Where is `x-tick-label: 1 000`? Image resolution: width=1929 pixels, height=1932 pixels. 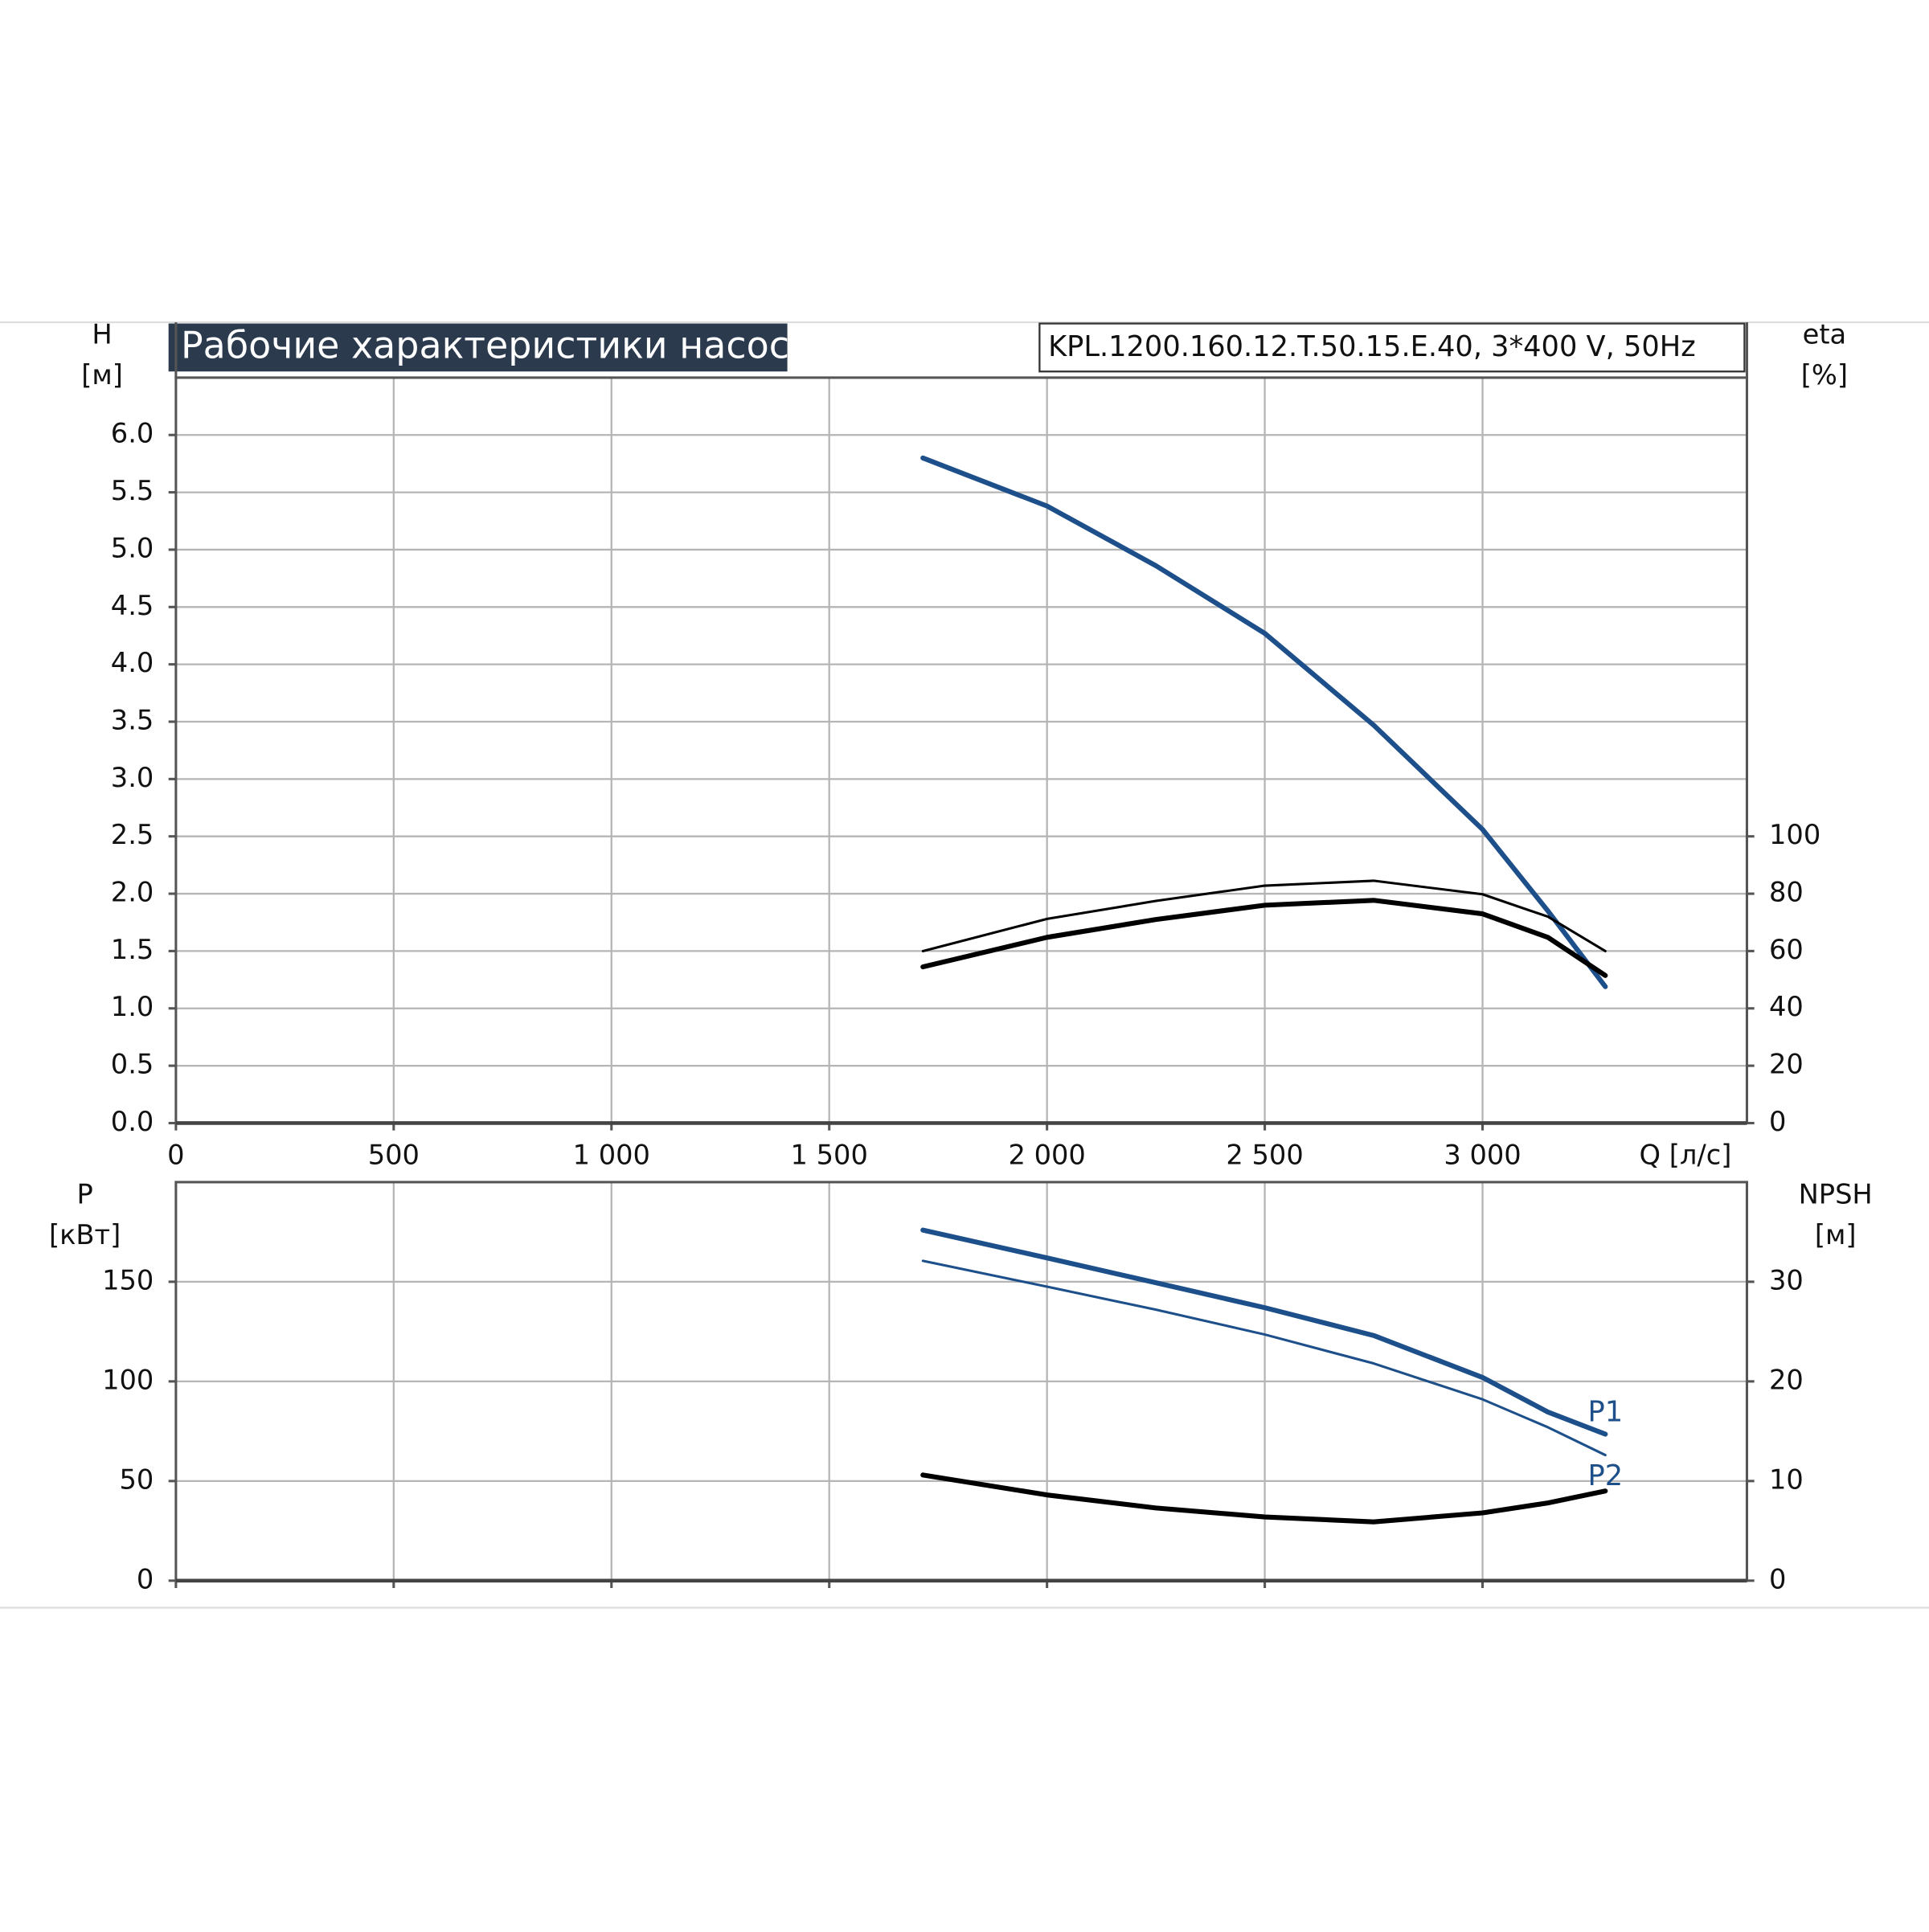 x-tick-label: 1 000 is located at coordinates (611, 1154).